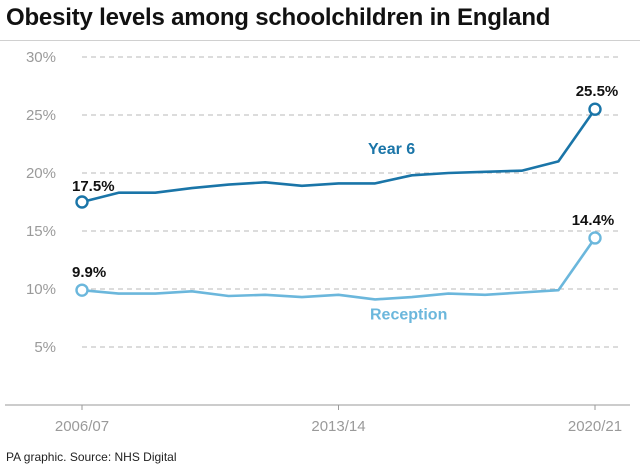 The image size is (640, 471). What do you see at coordinates (41, 173) in the screenshot?
I see `y-tick-label: 20%` at bounding box center [41, 173].